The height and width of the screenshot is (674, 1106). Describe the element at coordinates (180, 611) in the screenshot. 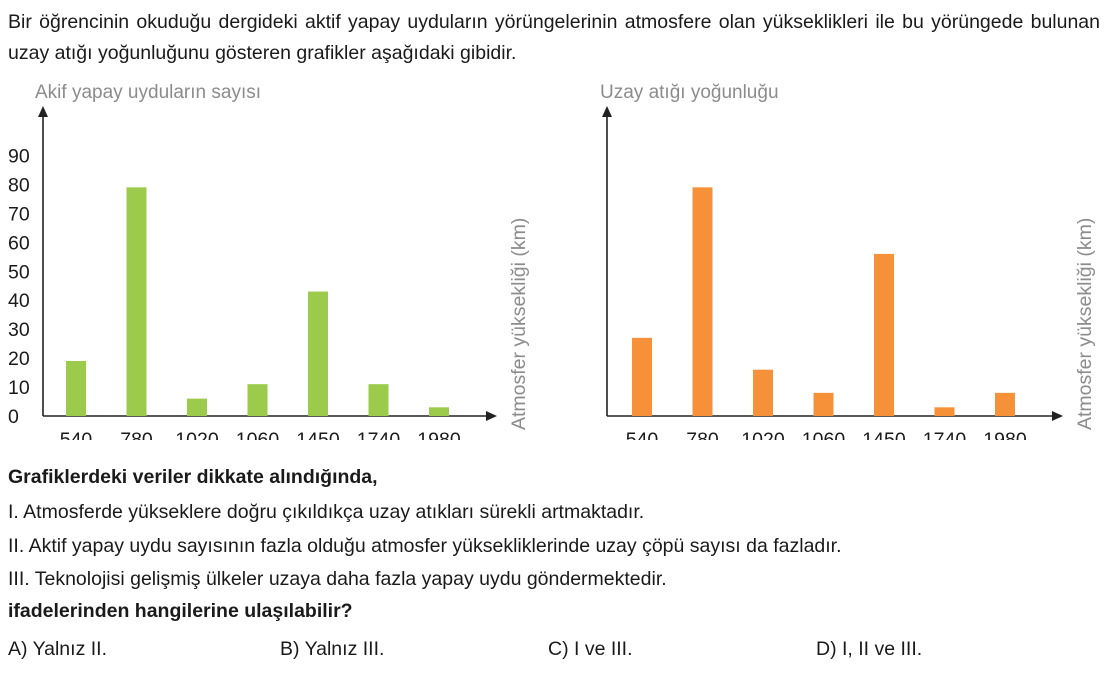

I see `question-prompt: ifadelerinden hangilerine ulaşılabilir?` at that location.